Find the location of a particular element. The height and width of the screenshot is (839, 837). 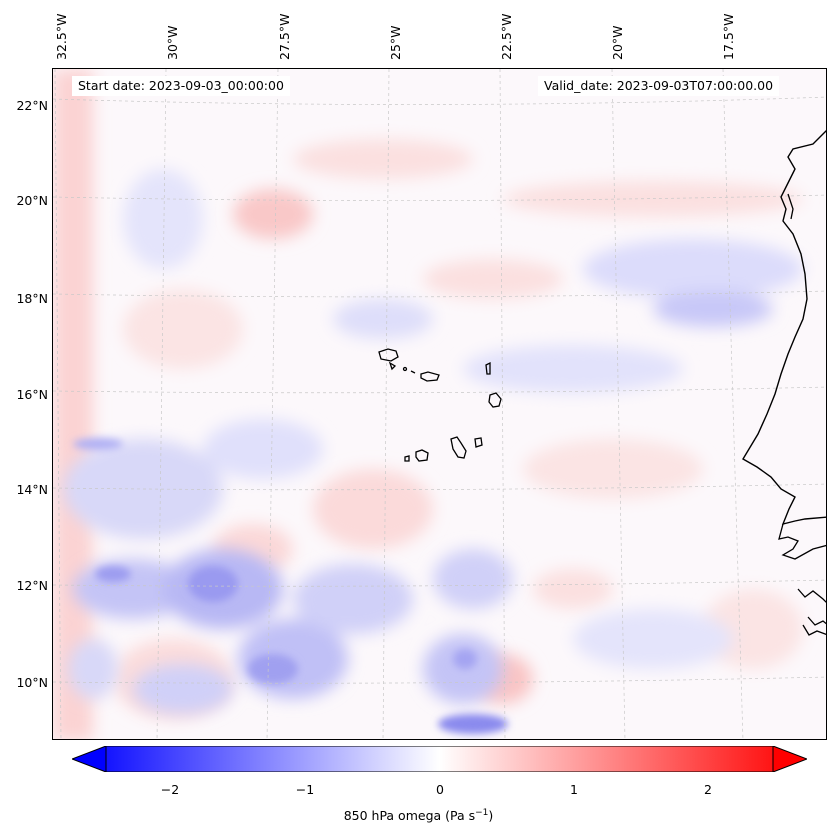

colorbar-extend-min is located at coordinates (89, 759).